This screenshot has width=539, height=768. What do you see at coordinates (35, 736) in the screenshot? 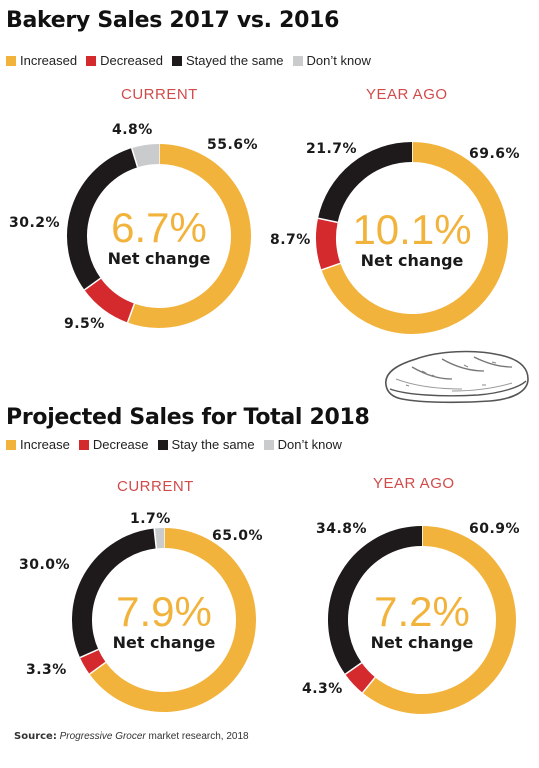
I see `source-label: Source:` at bounding box center [35, 736].